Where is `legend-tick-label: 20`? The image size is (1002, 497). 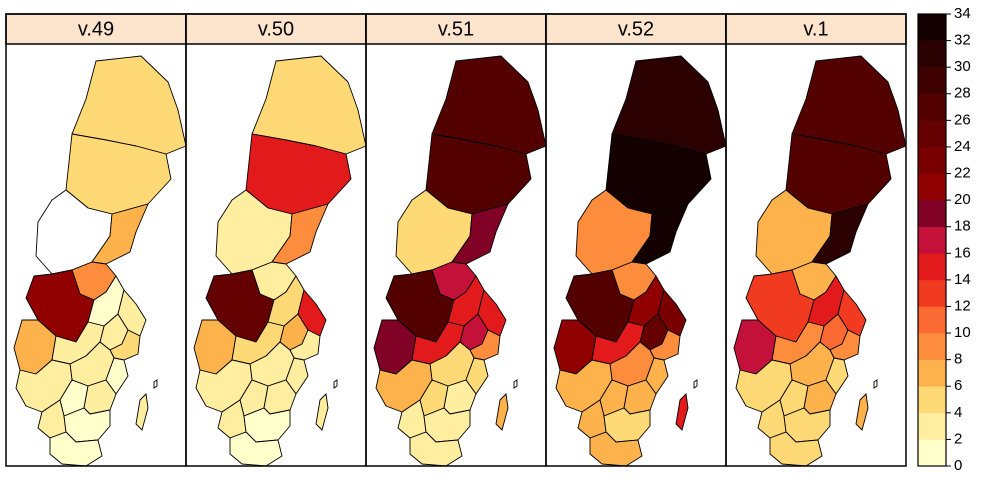 legend-tick-label: 20 is located at coordinates (962, 199).